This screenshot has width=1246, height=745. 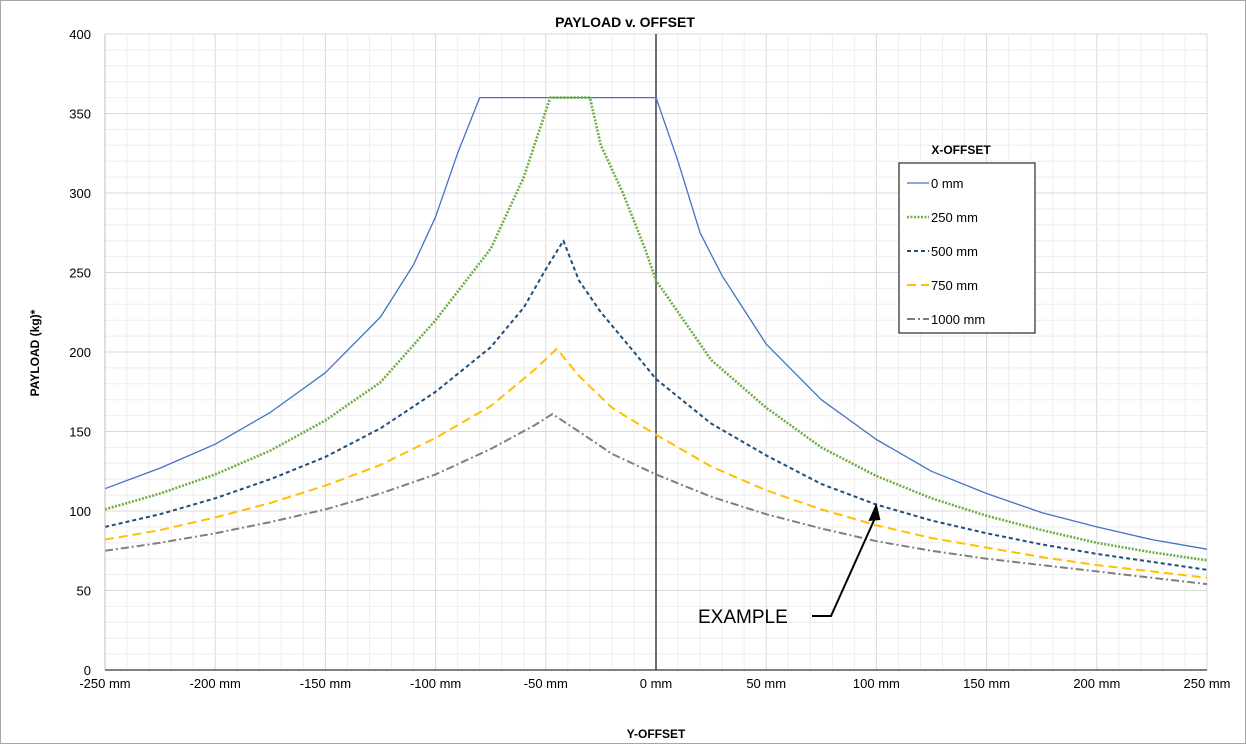 What do you see at coordinates (954, 251) in the screenshot?
I see `legend-label: 500 mm` at bounding box center [954, 251].